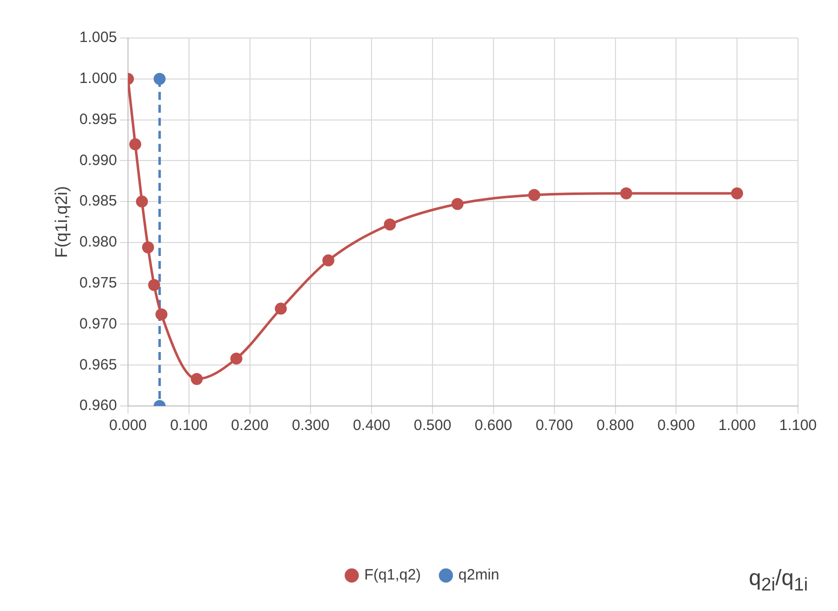  What do you see at coordinates (433, 425) in the screenshot?
I see `x-tick-label: 0.500` at bounding box center [433, 425].